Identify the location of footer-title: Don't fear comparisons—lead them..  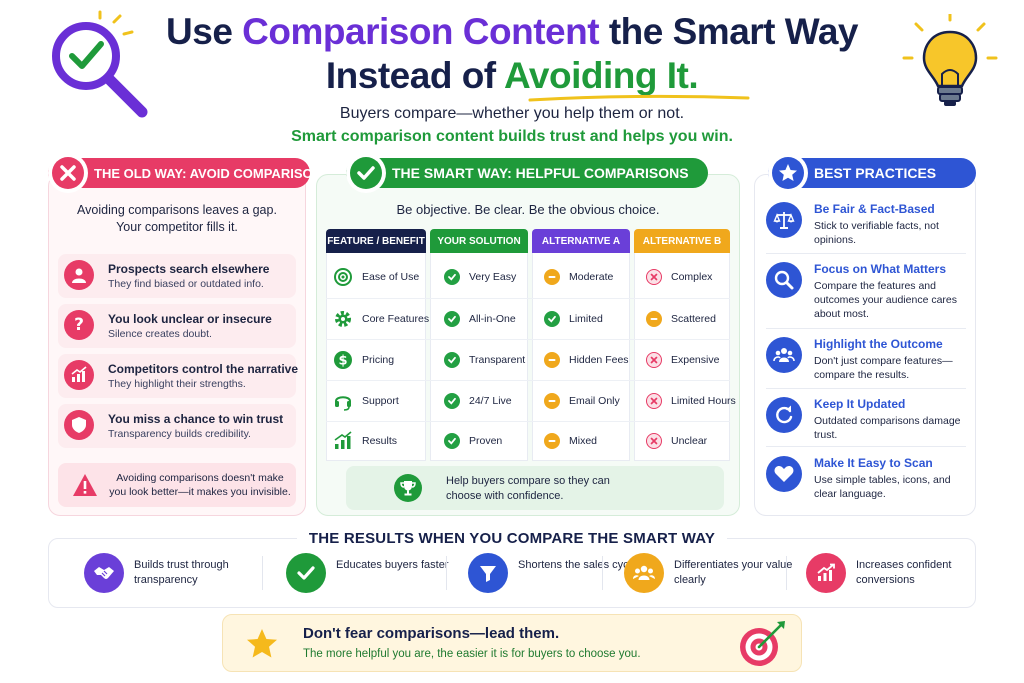
(431, 633).